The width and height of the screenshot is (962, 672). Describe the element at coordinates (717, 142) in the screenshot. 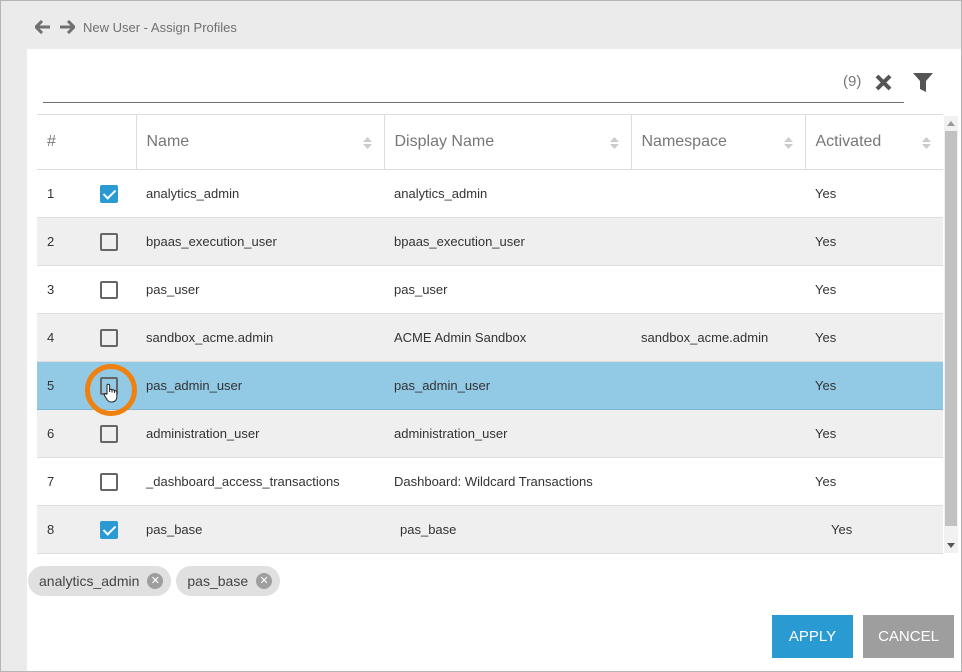

I see `col-namespace: Namespace` at that location.